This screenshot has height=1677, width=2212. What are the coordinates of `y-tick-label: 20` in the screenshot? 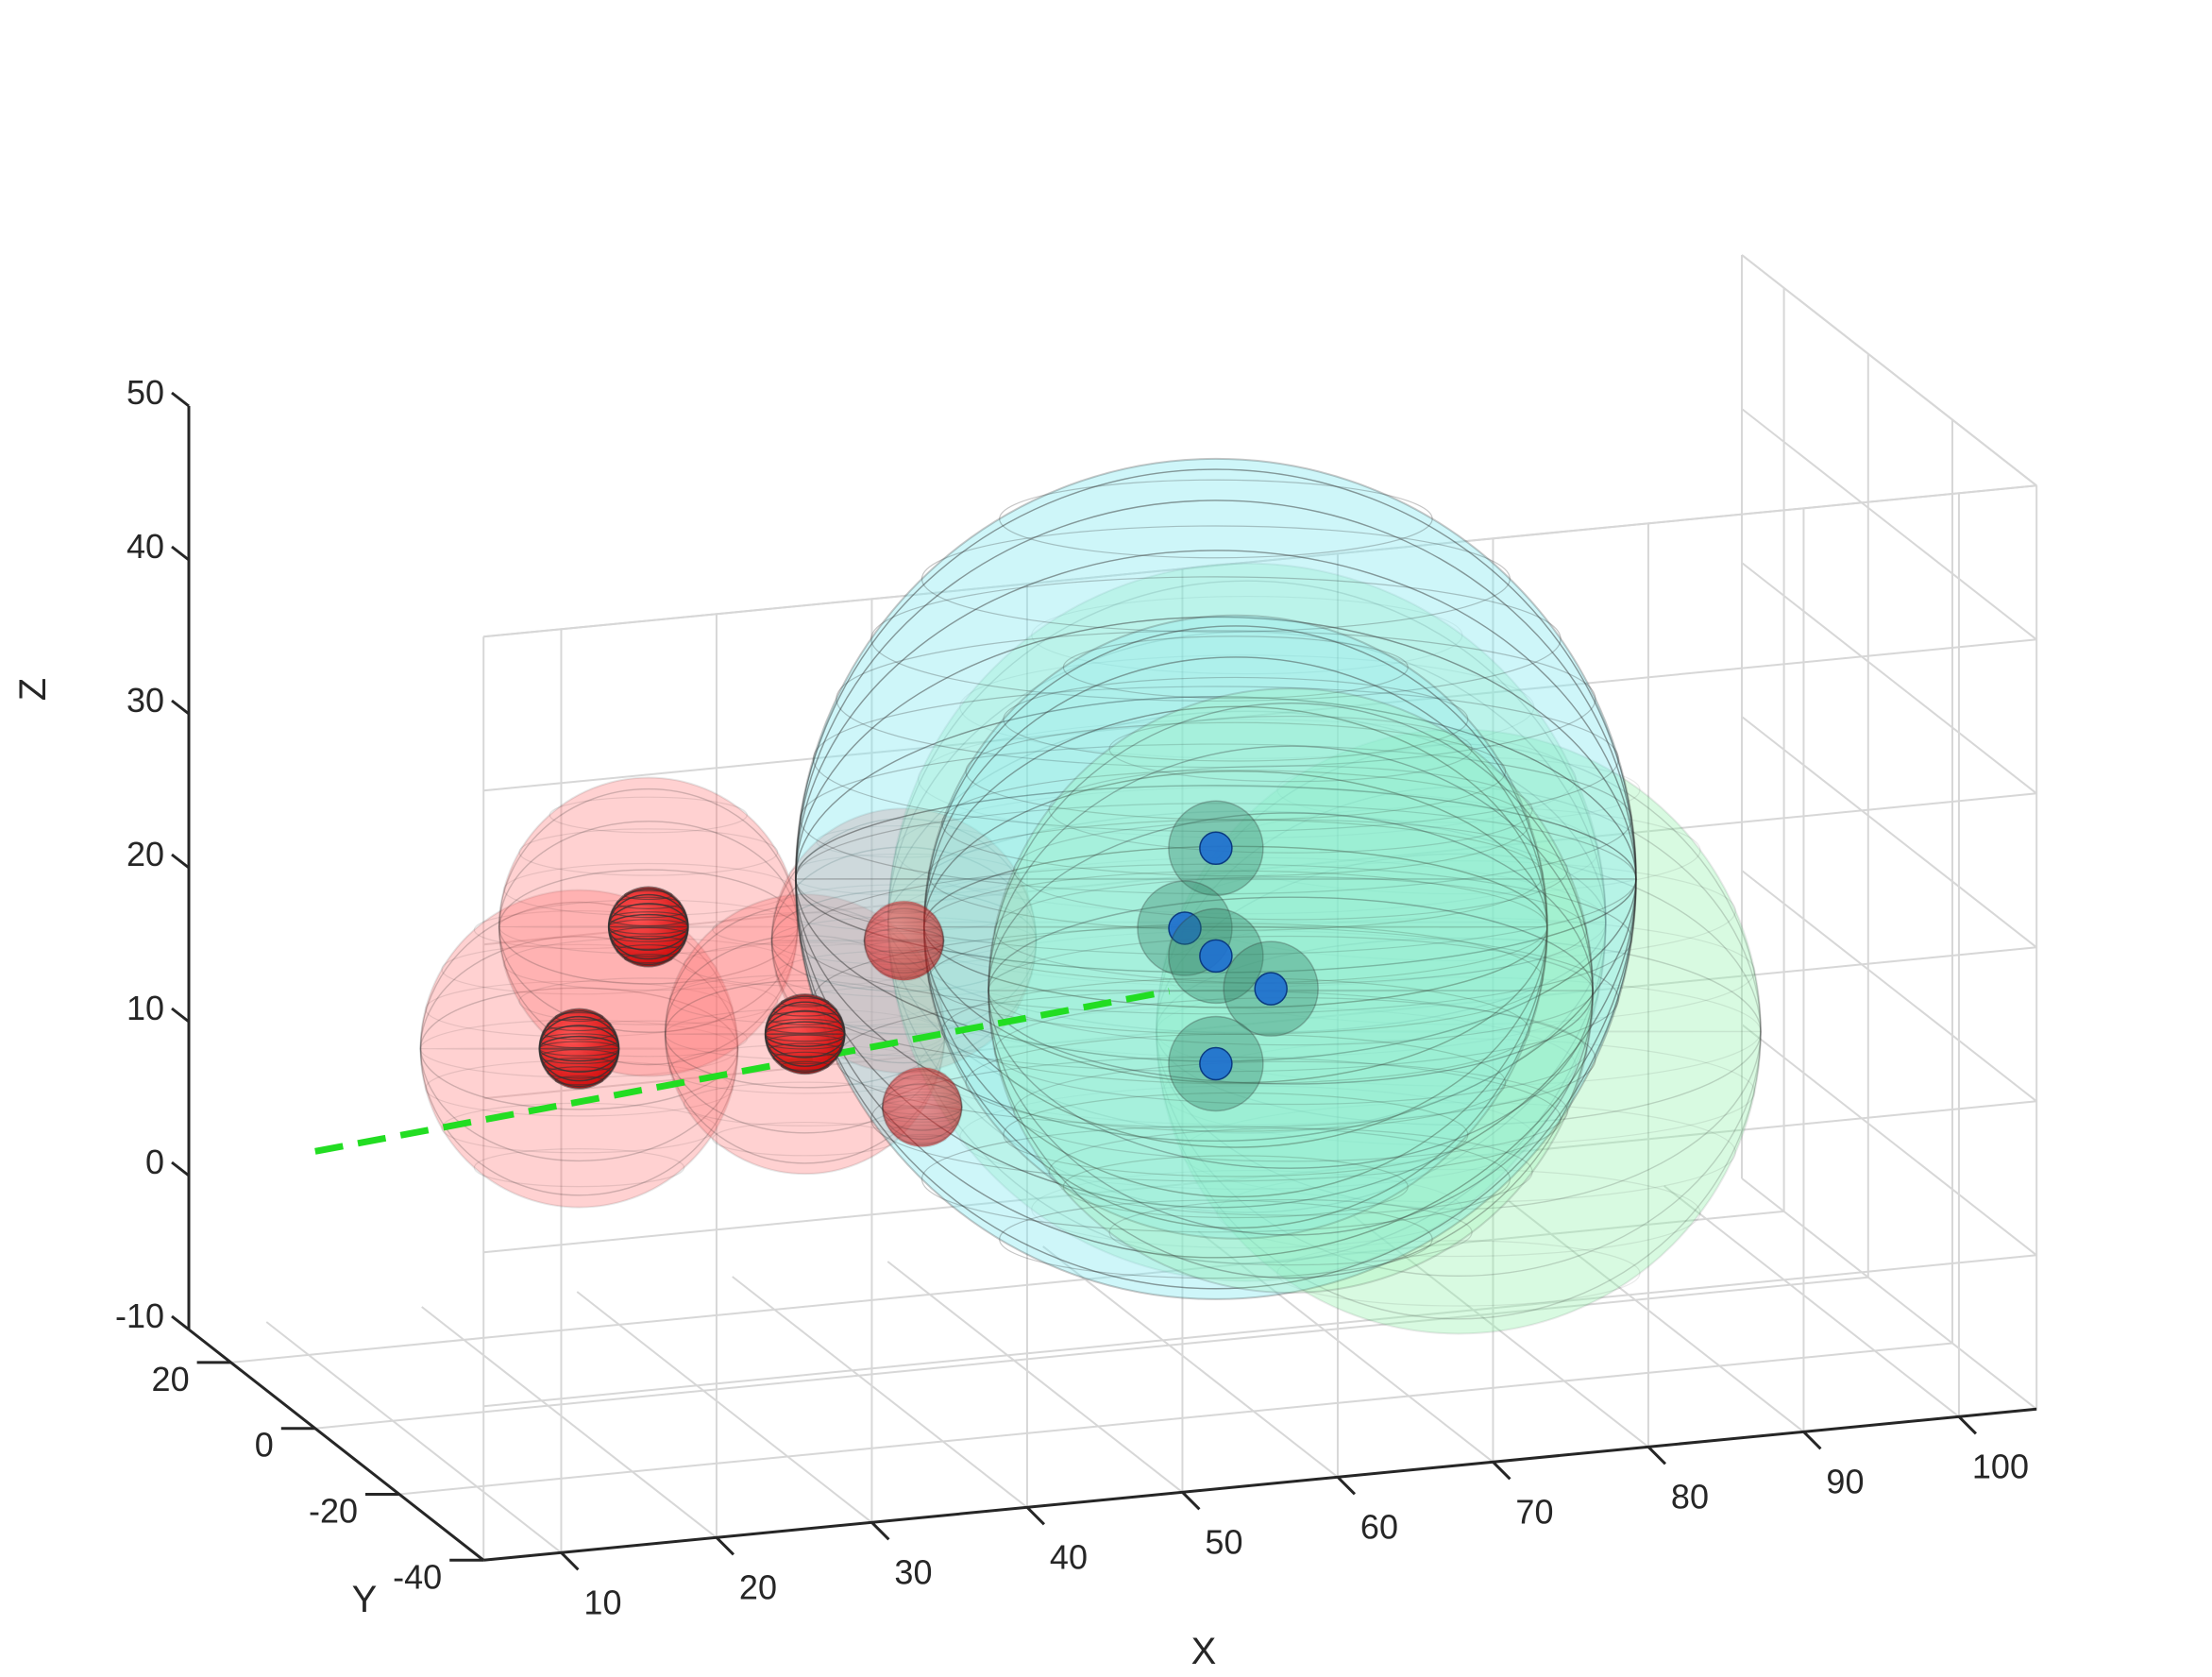 It's located at (171, 1379).